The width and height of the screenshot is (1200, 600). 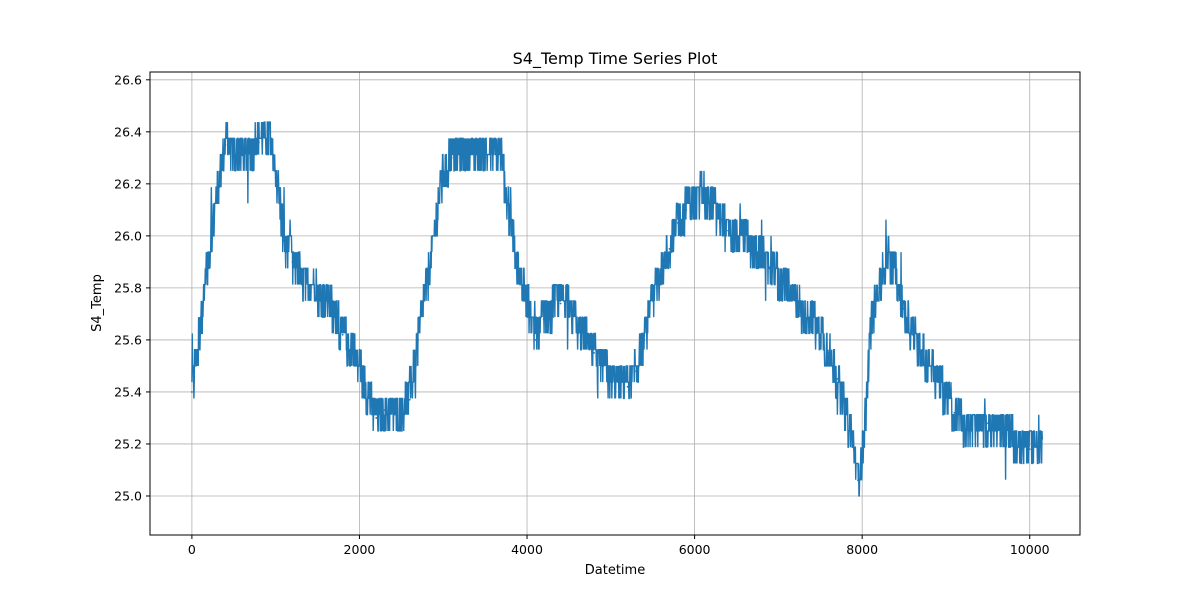 I want to click on x-tick-label: 2000, so click(x=360, y=549).